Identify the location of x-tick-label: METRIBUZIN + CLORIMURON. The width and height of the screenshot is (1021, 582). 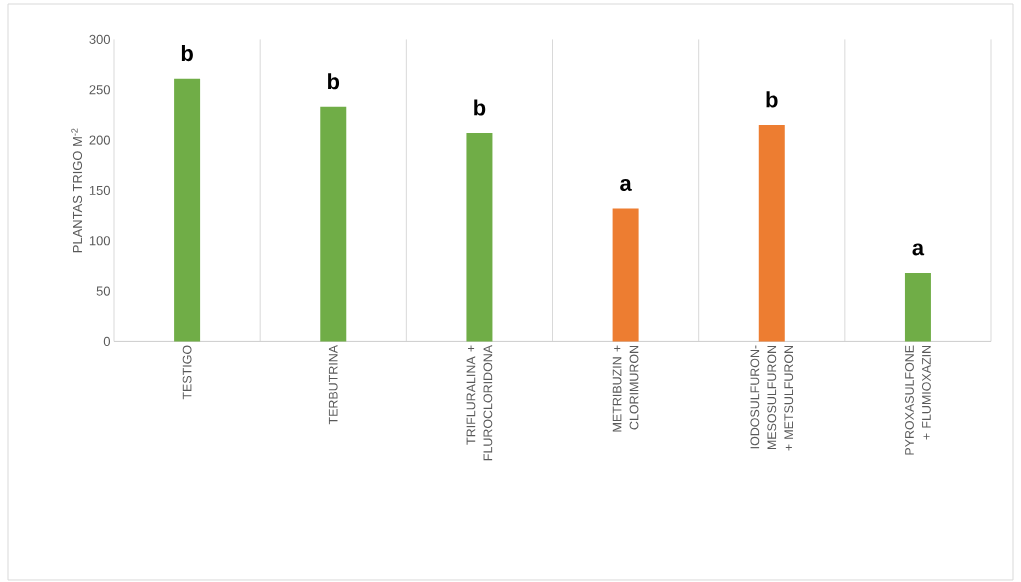
(625, 388).